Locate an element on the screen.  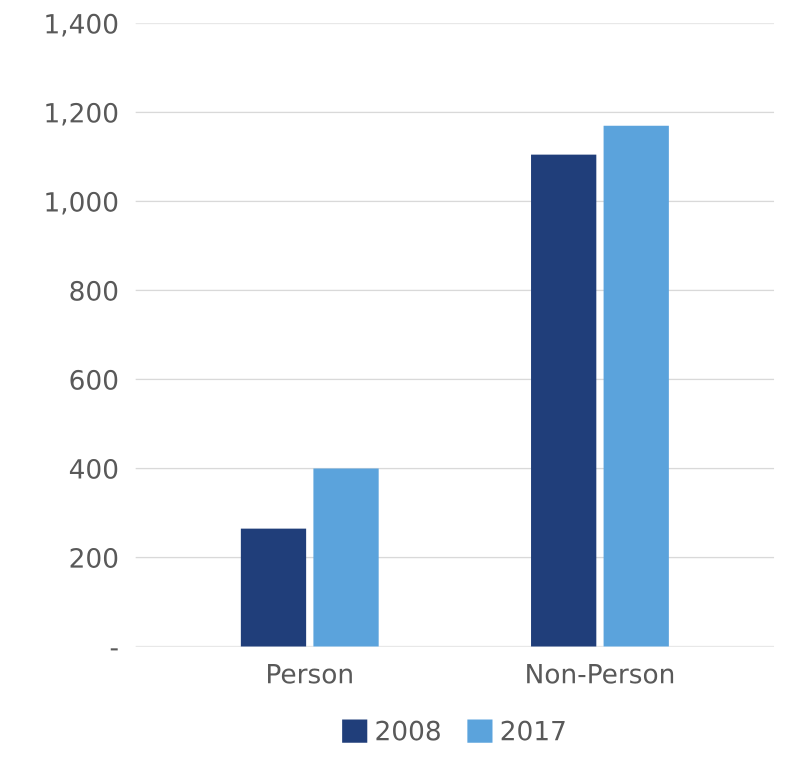
y-tick-label: 400 is located at coordinates (94, 468).